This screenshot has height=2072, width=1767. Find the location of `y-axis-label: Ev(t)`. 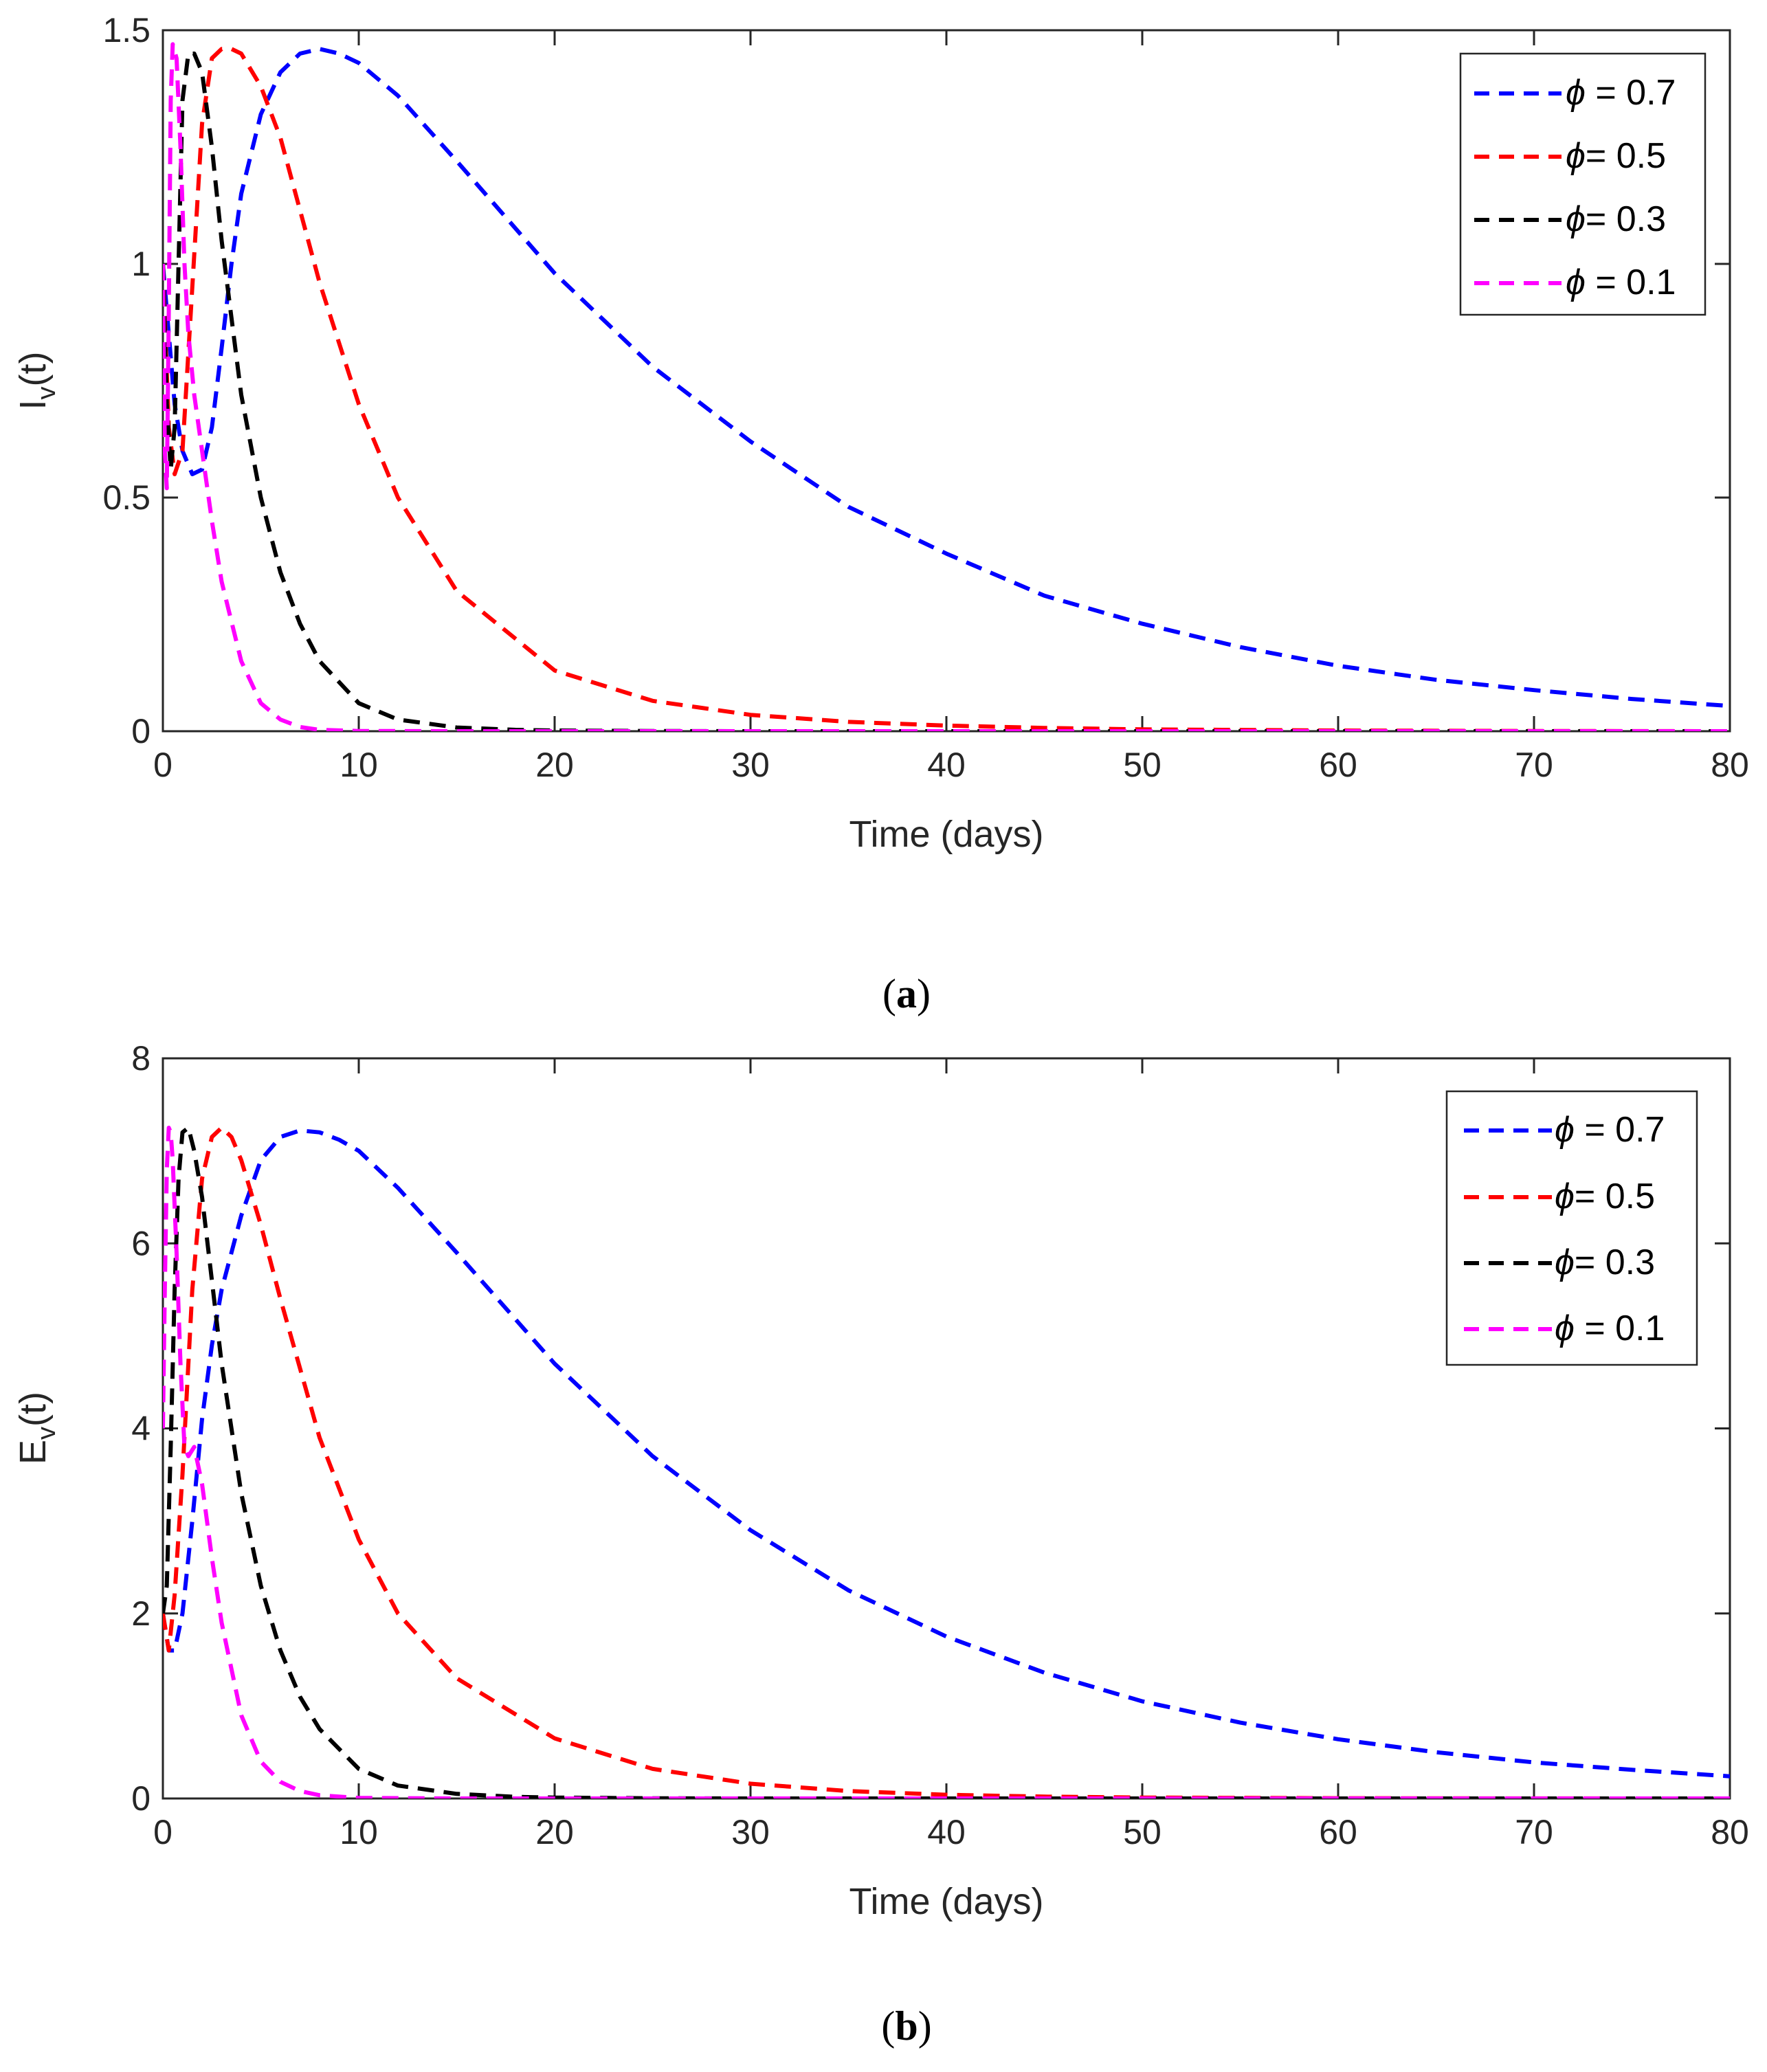

y-axis-label: Ev(t) is located at coordinates (36, 1428).